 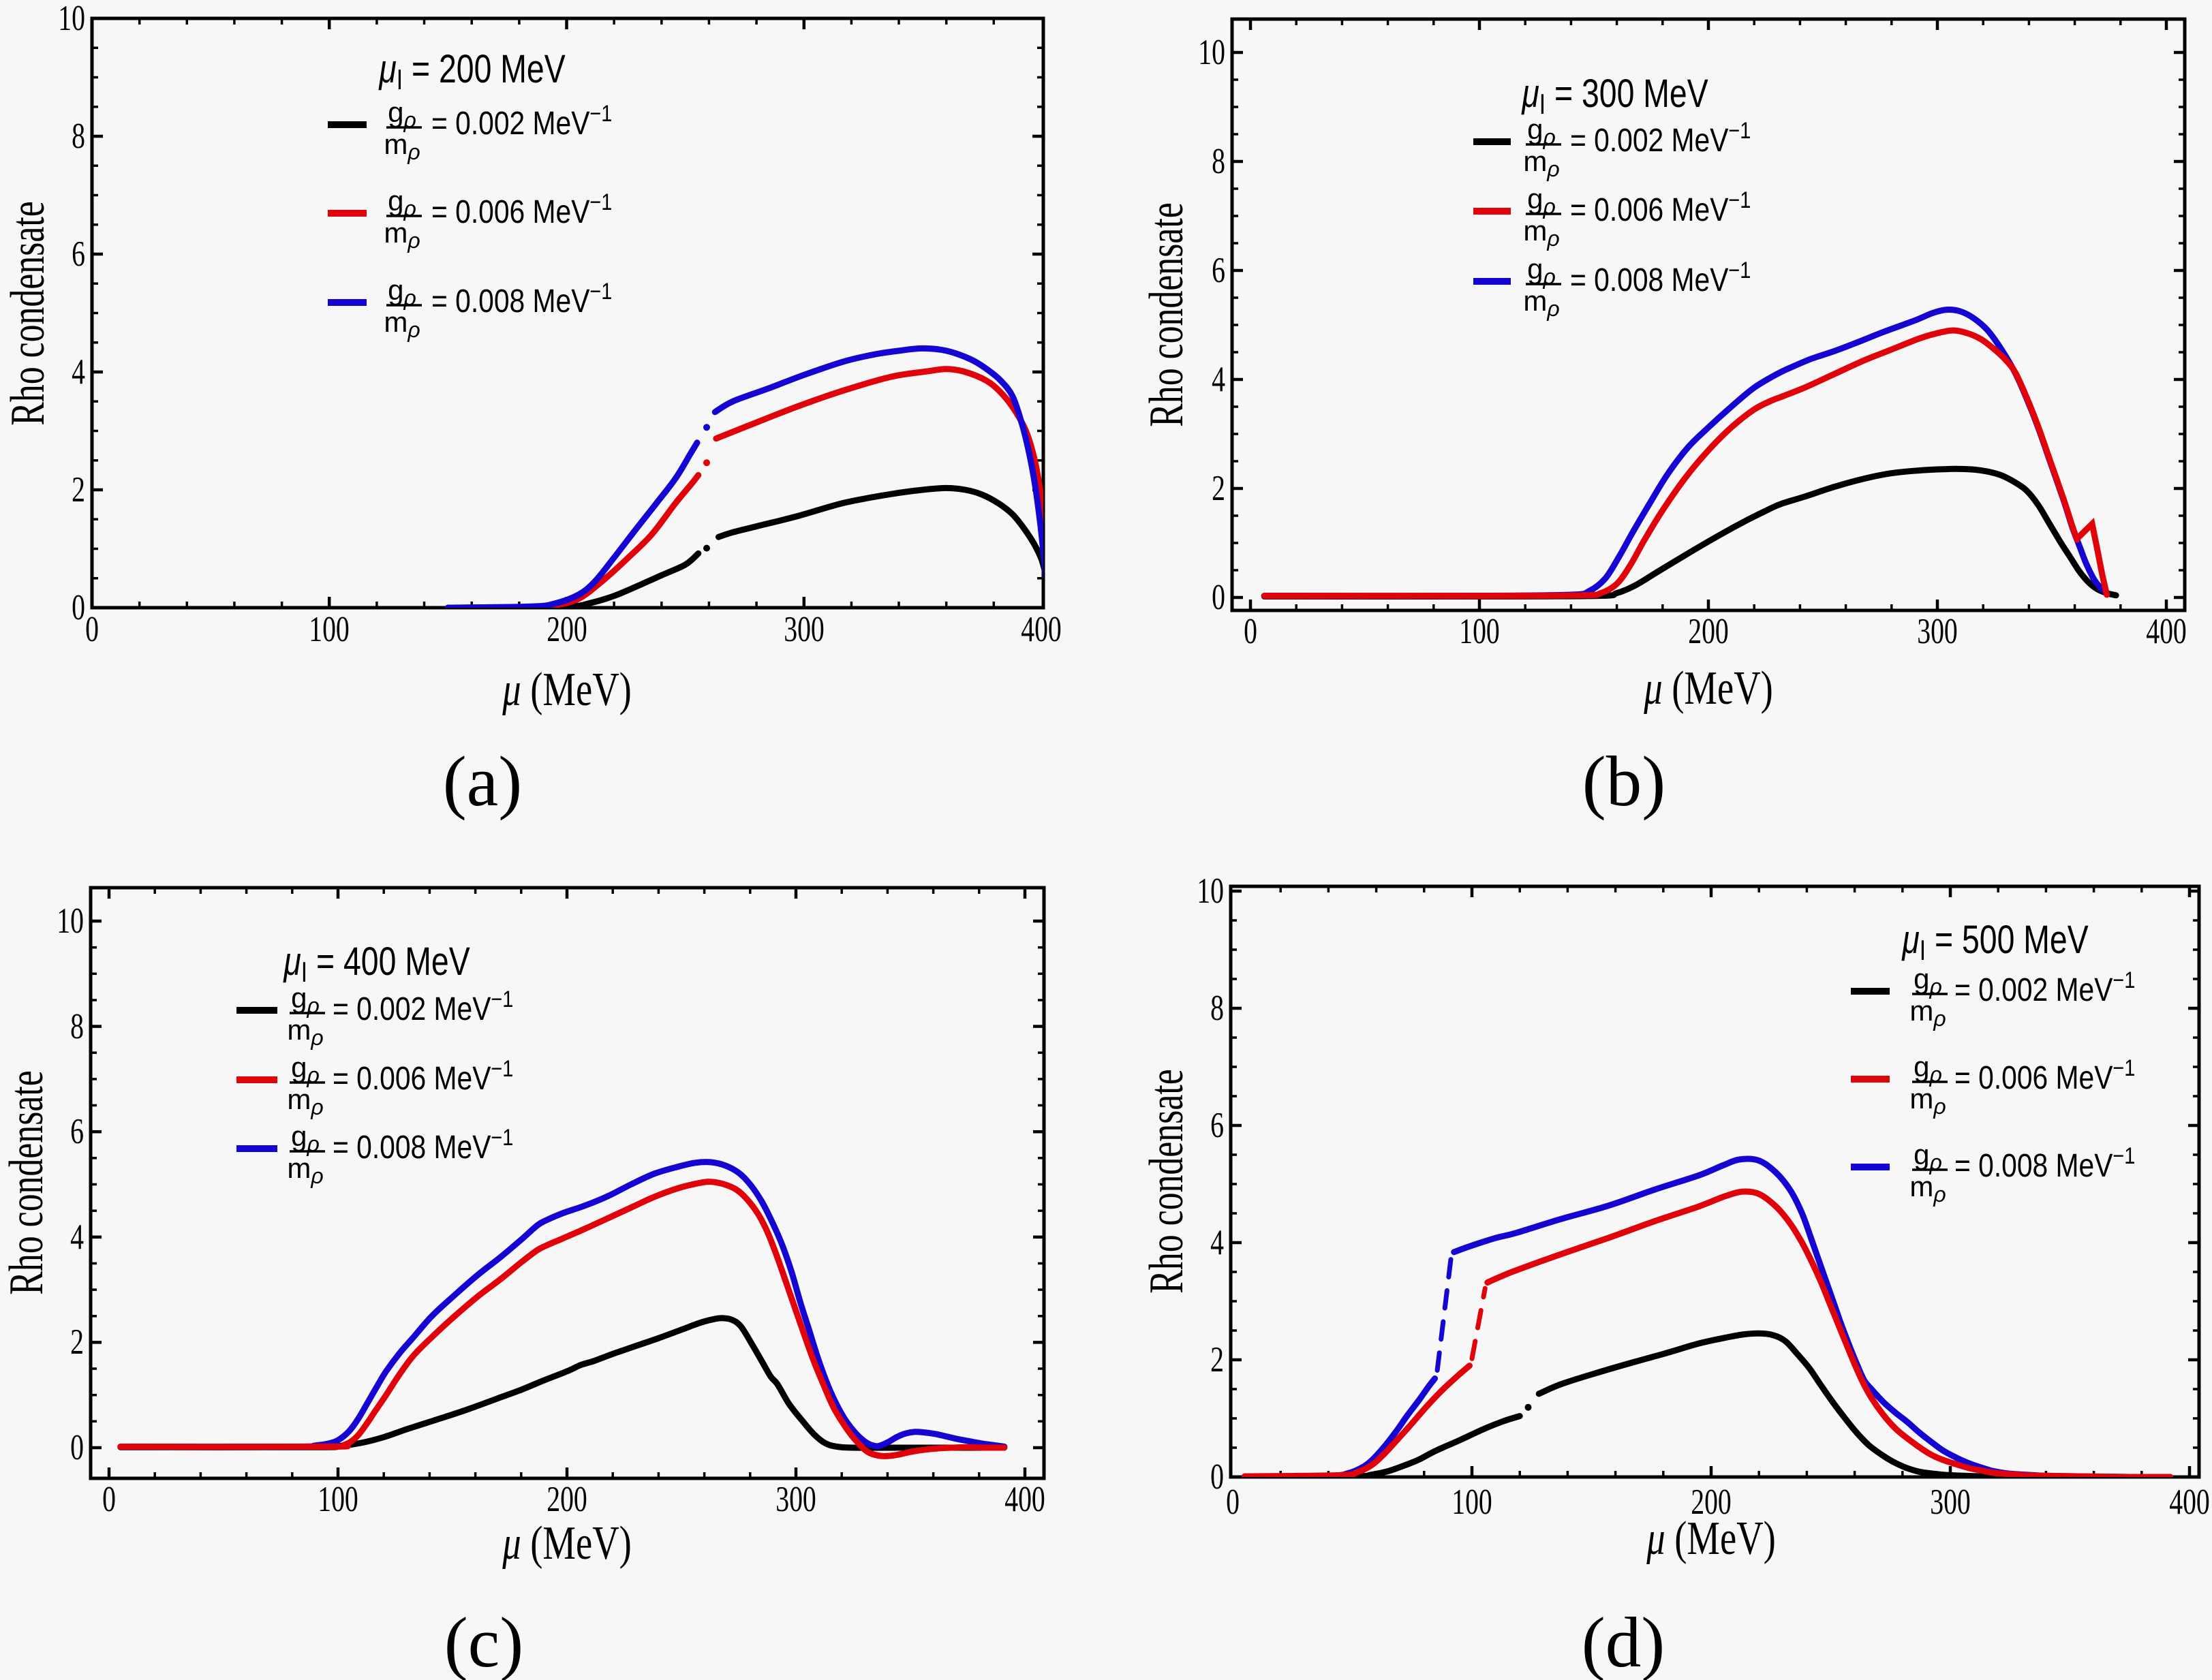 I want to click on svg-text: μI = 500 MeV, so click(x=1995, y=942).